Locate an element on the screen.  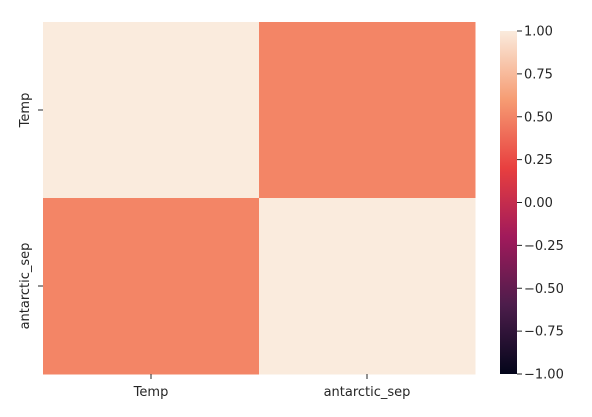
colorbar-ticks: 1.00 0.75 0.50 0.25 0.00 −0.25 −0.50 −0.75 −1.00 is located at coordinates (540, 204).